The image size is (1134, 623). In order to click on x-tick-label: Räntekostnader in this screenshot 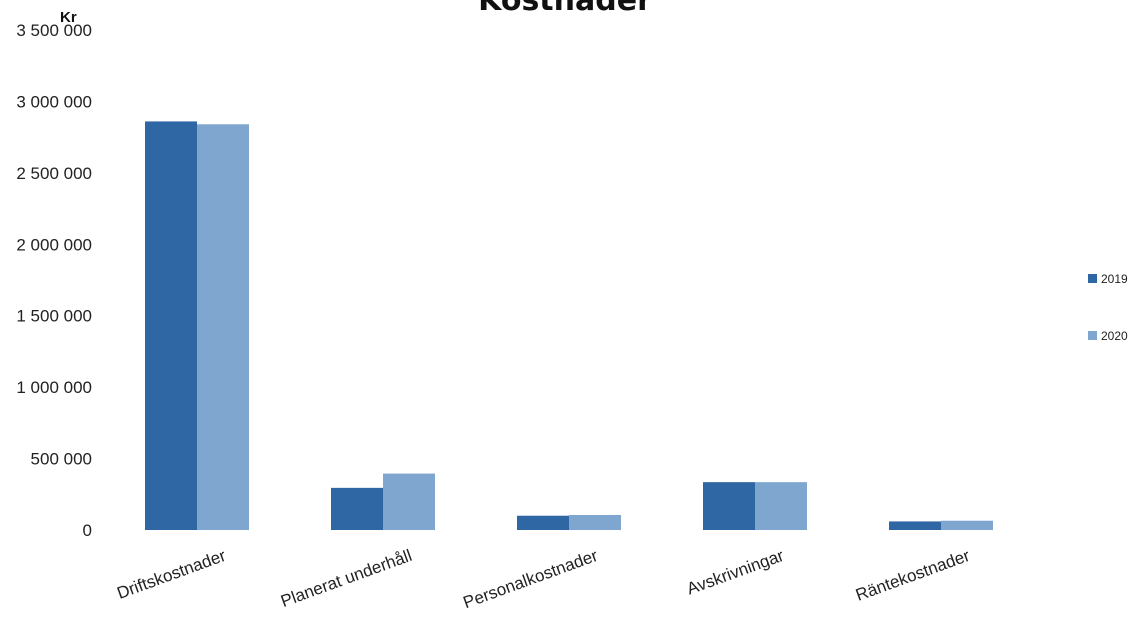, I will do `click(913, 575)`.